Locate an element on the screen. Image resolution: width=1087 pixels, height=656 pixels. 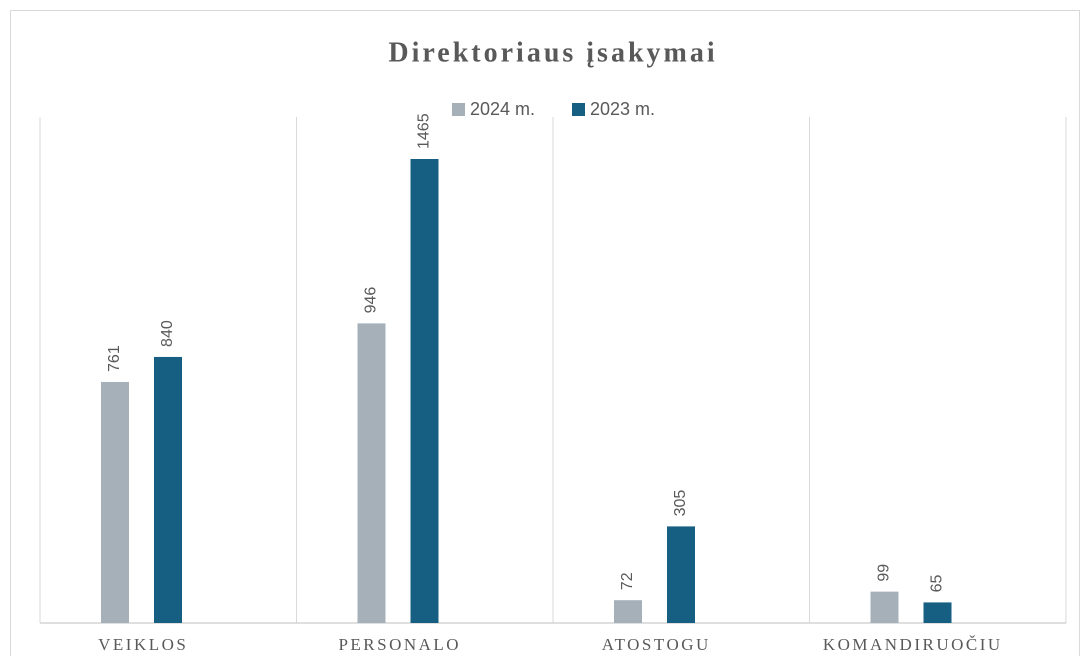
legend-label: 2024 m. is located at coordinates (502, 109).